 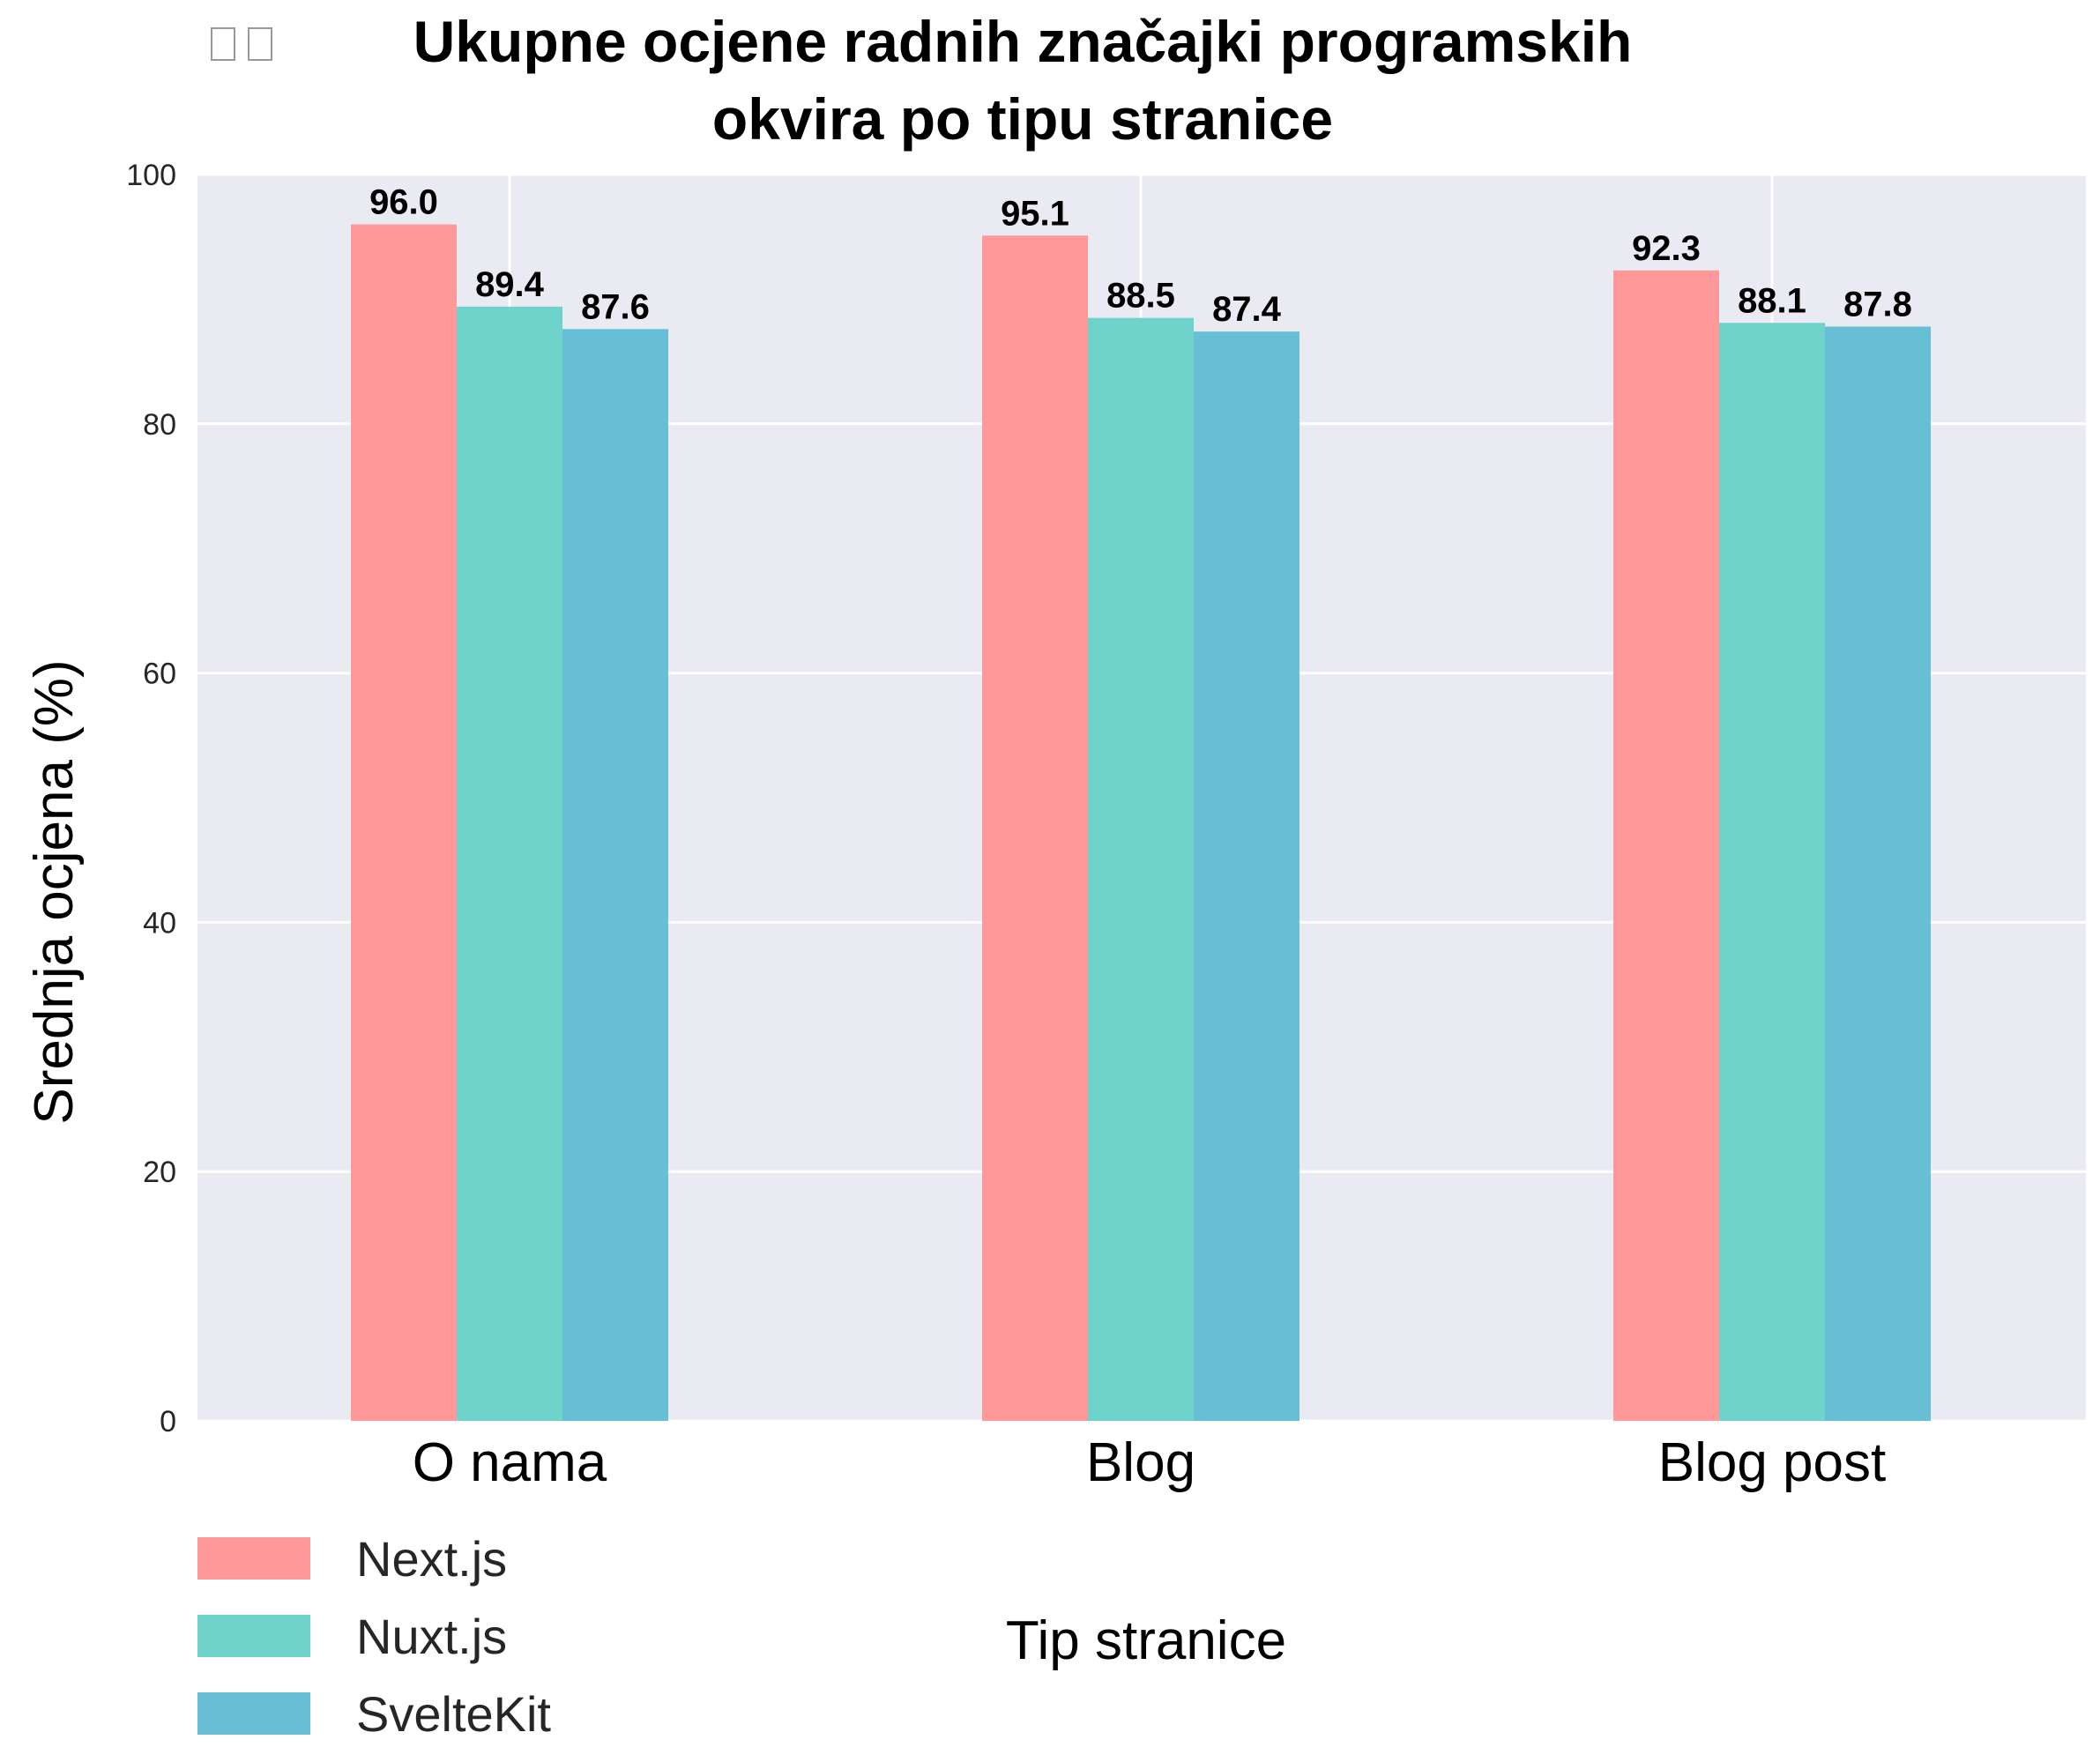 I want to click on y-tick-label: 100, so click(x=151, y=175).